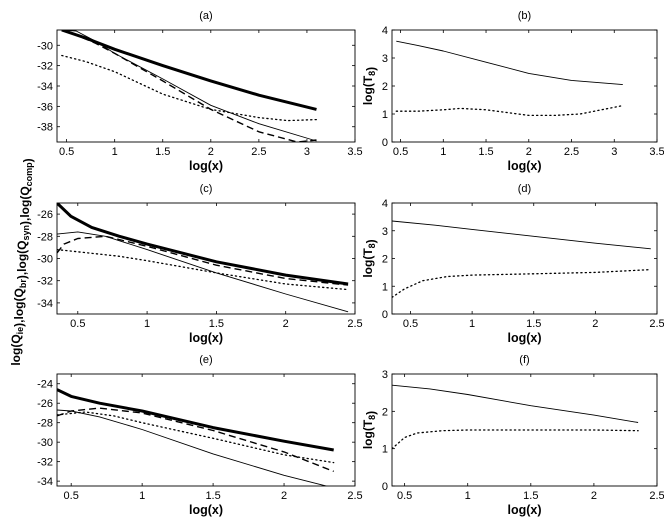 This screenshot has height=526, width=664. Describe the element at coordinates (205, 360) in the screenshot. I see `panel-title: (e)` at that location.